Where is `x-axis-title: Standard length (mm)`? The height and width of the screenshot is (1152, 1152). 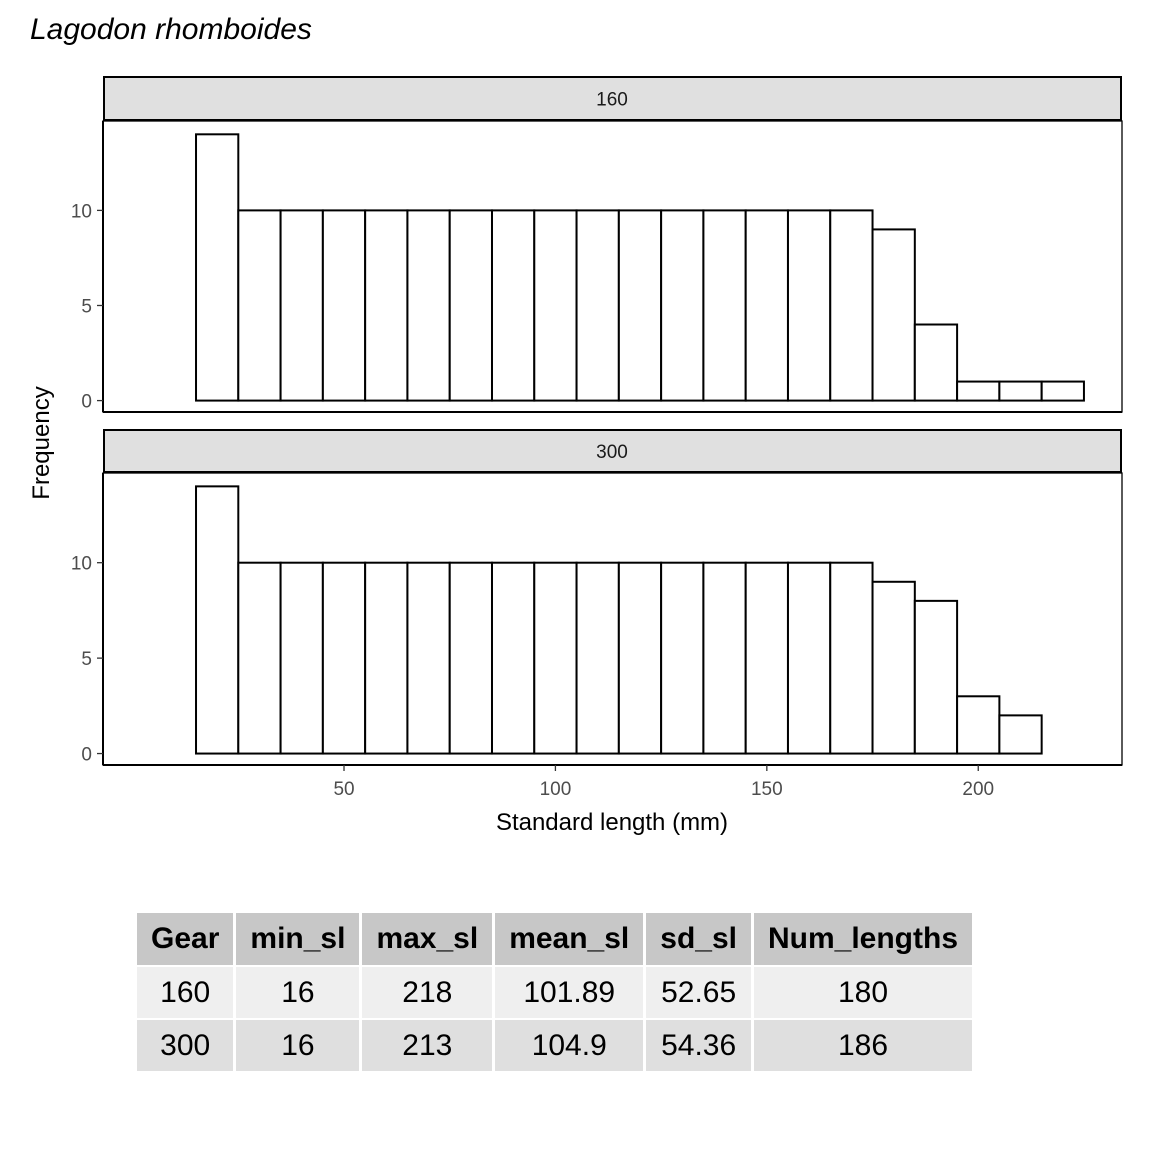 x-axis-title: Standard length (mm) is located at coordinates (612, 822).